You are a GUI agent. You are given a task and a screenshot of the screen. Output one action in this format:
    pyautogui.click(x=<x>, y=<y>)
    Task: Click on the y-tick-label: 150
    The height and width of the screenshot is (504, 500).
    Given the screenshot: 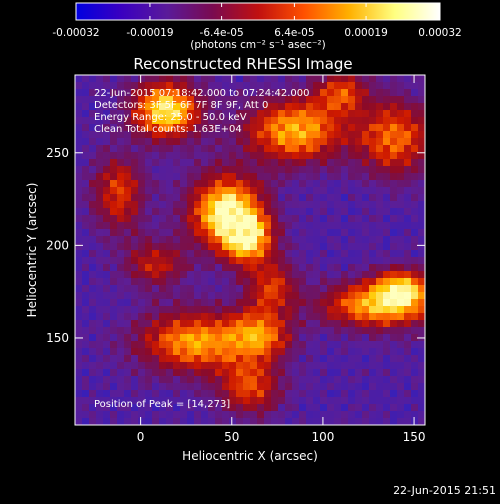 What is the action you would take?
    pyautogui.click(x=57, y=338)
    